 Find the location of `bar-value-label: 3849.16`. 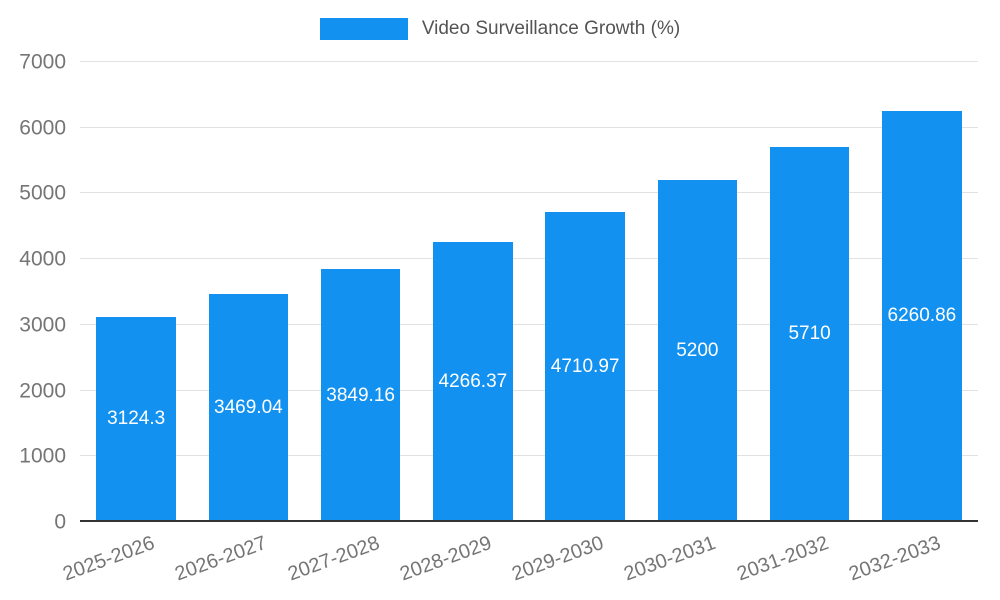

bar-value-label: 3849.16 is located at coordinates (360, 395).